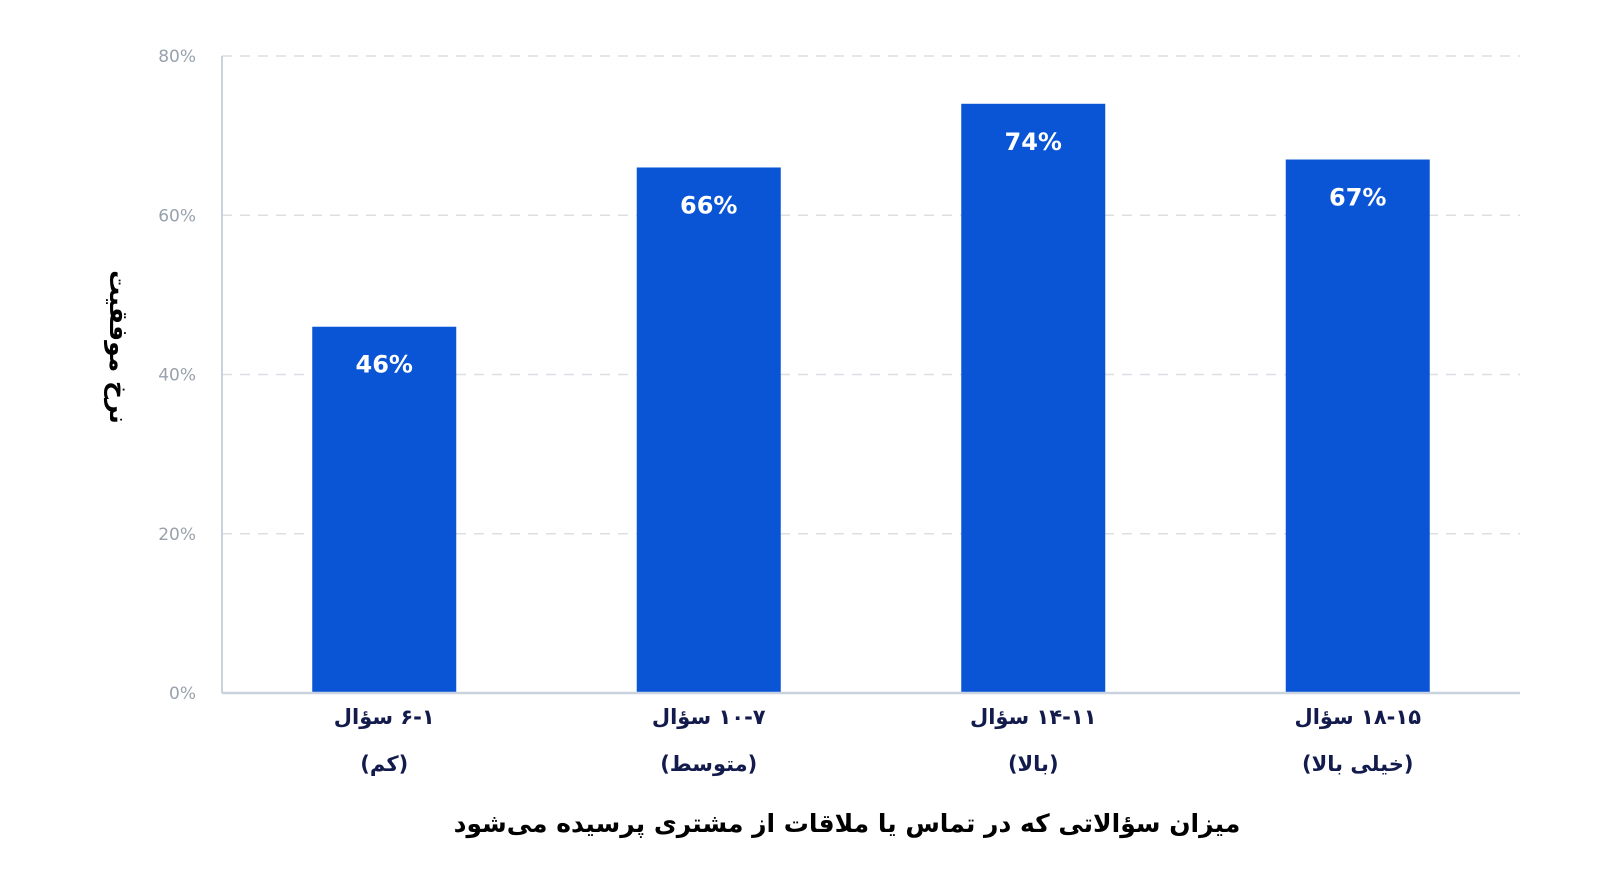 This screenshot has height=881, width=1600. Describe the element at coordinates (1357, 717) in the screenshot. I see `x-tick-label: ۱۸-۱۵ سؤال` at that location.